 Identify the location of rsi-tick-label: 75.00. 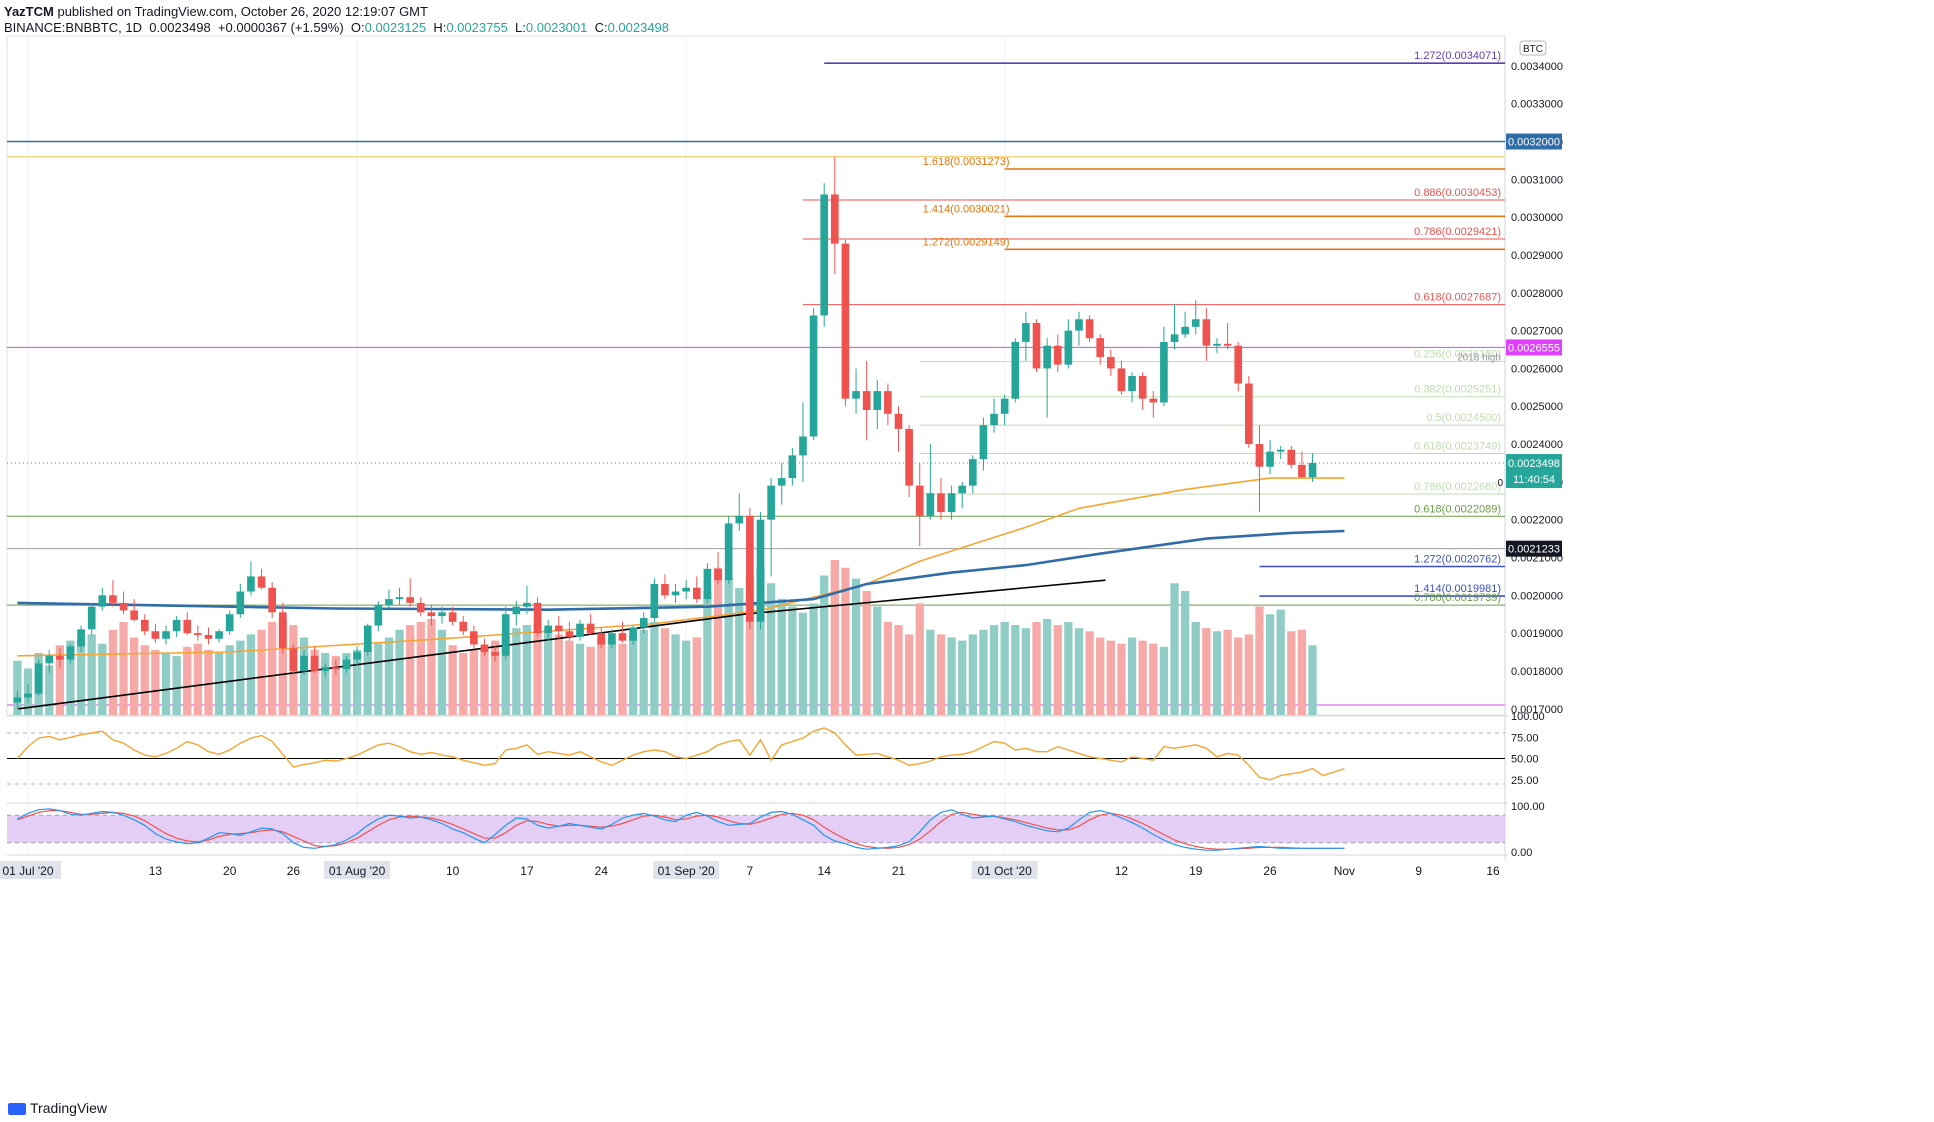
(1525, 738).